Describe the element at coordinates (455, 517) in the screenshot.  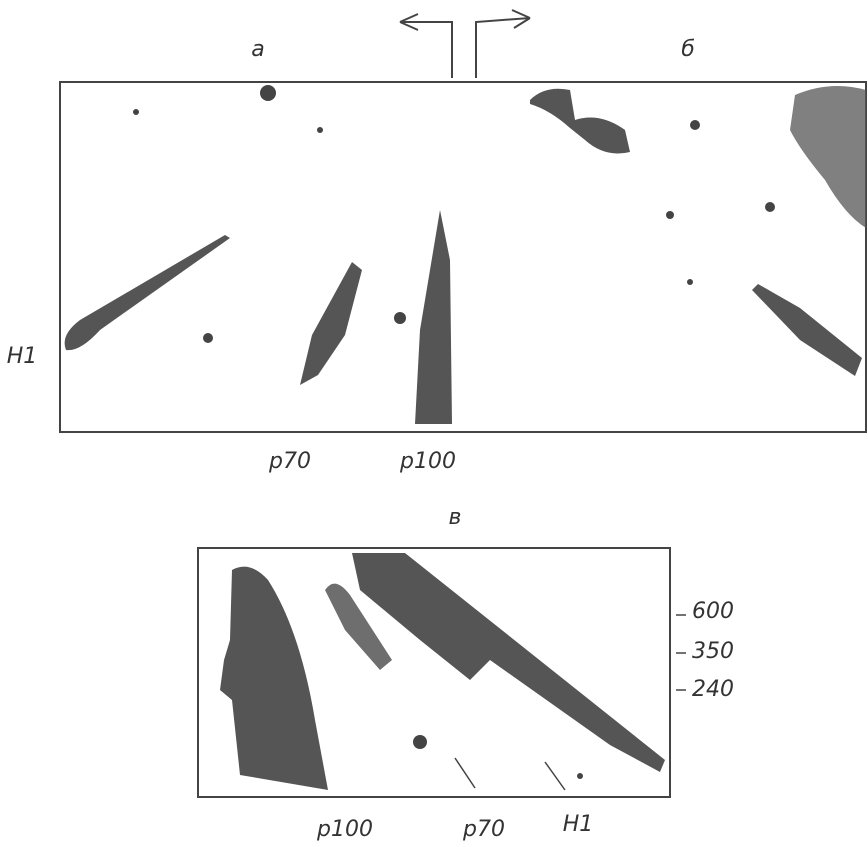
I see `panel-label: в` at that location.